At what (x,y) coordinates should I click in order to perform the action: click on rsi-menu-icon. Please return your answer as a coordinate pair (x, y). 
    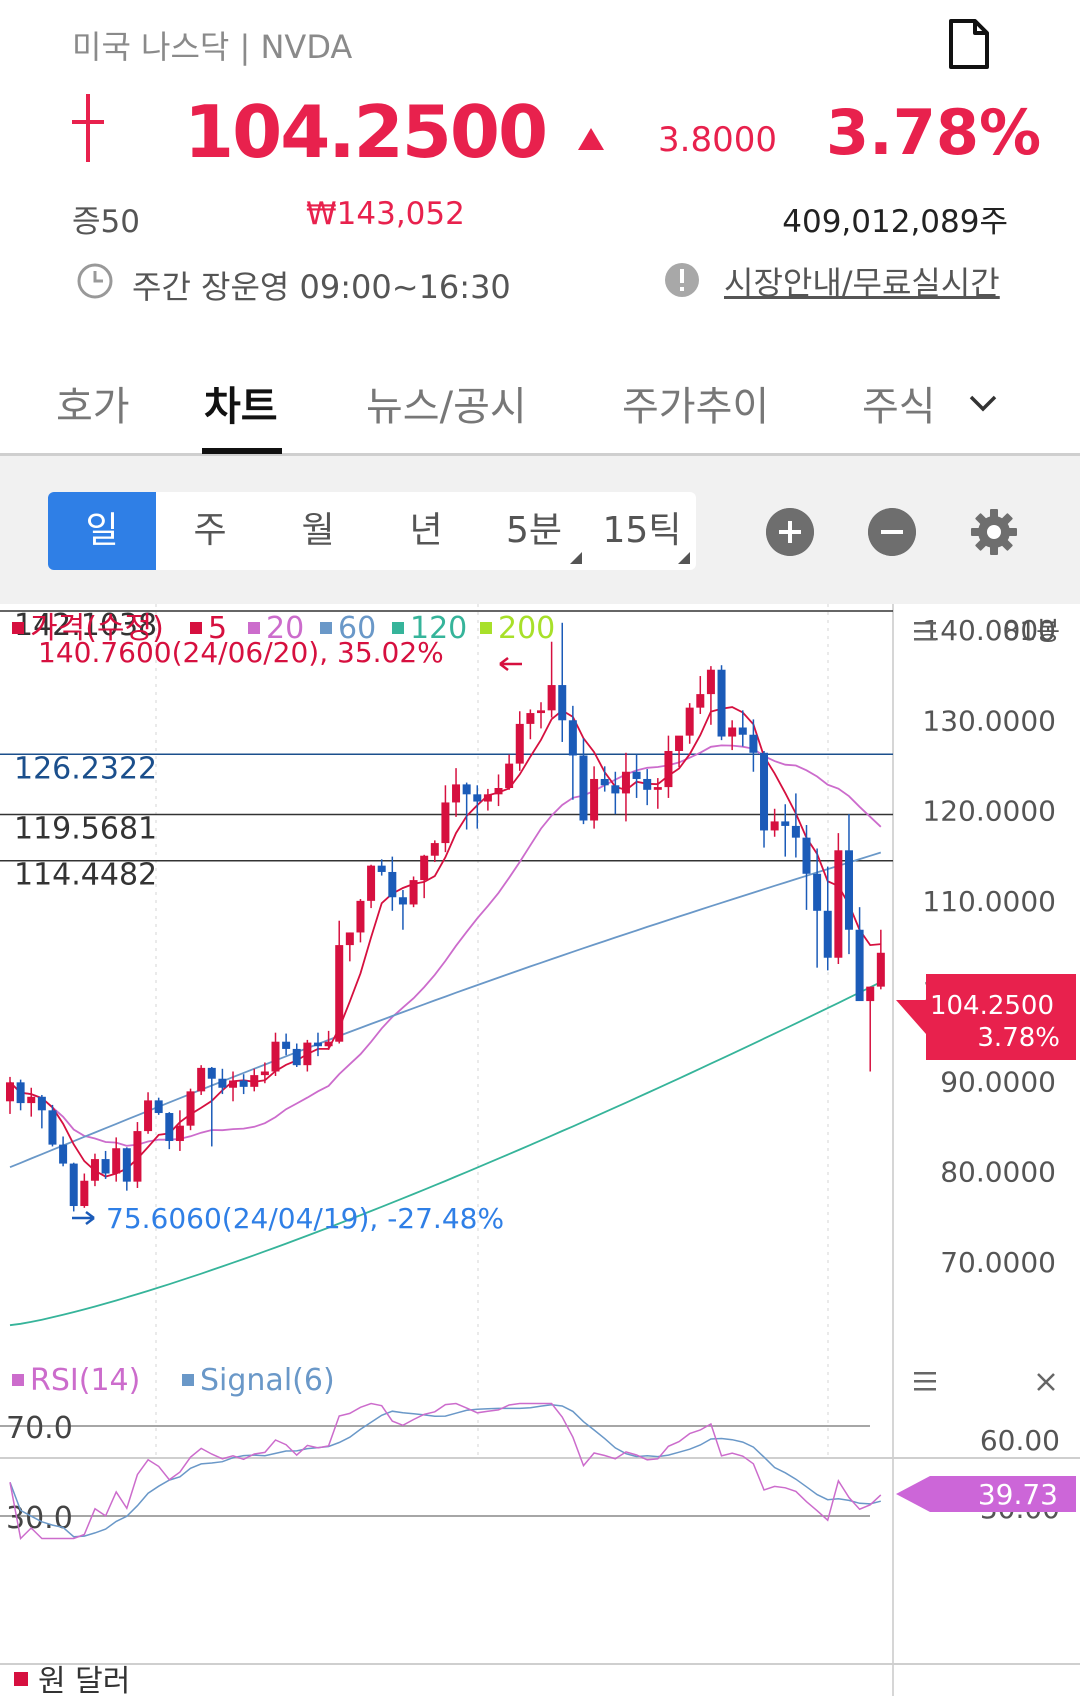
    Looking at the image, I should click on (925, 1381).